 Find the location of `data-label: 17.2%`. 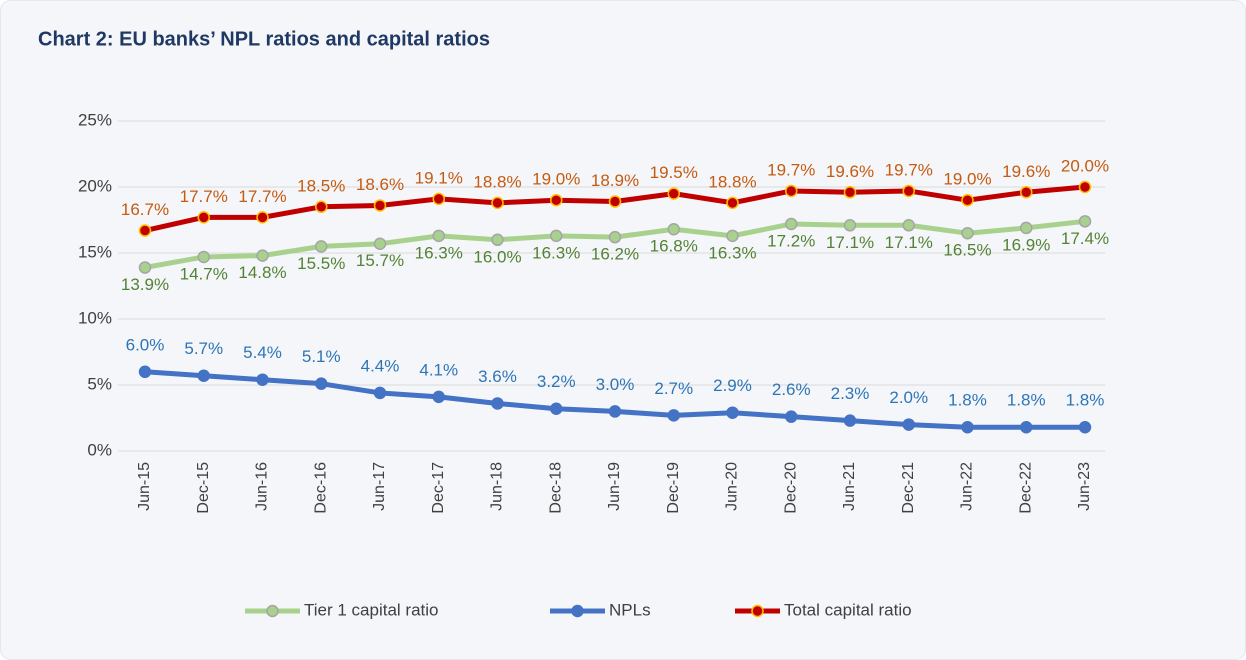

data-label: 17.2% is located at coordinates (791, 240).